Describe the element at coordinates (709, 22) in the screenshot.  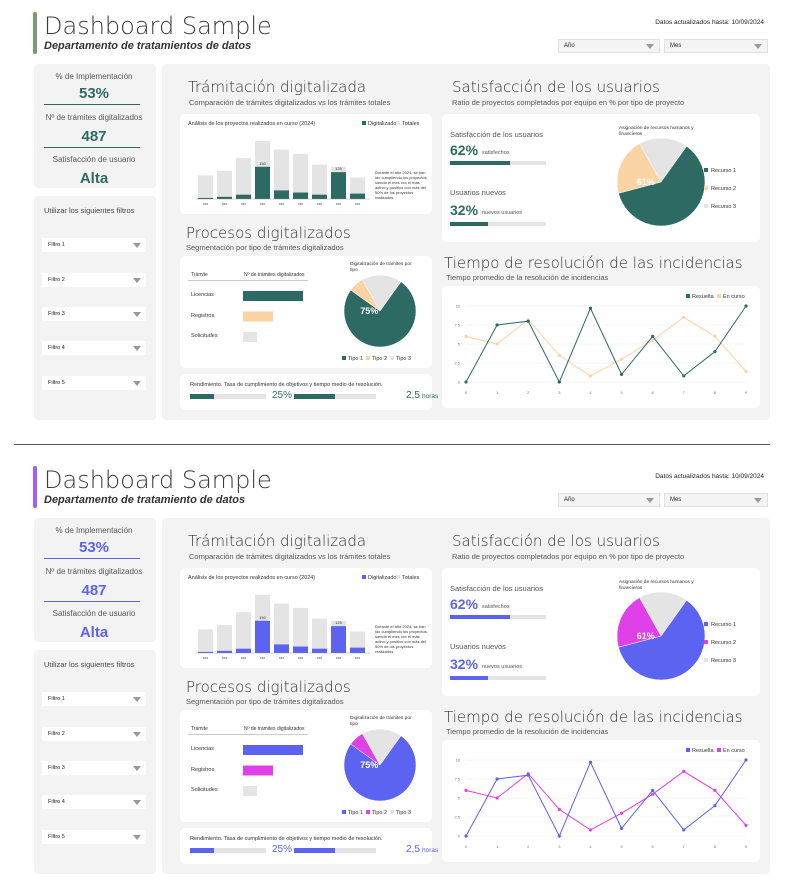
I see `data-updated-label: Datos actualizados hasta: 10/09/2024` at that location.